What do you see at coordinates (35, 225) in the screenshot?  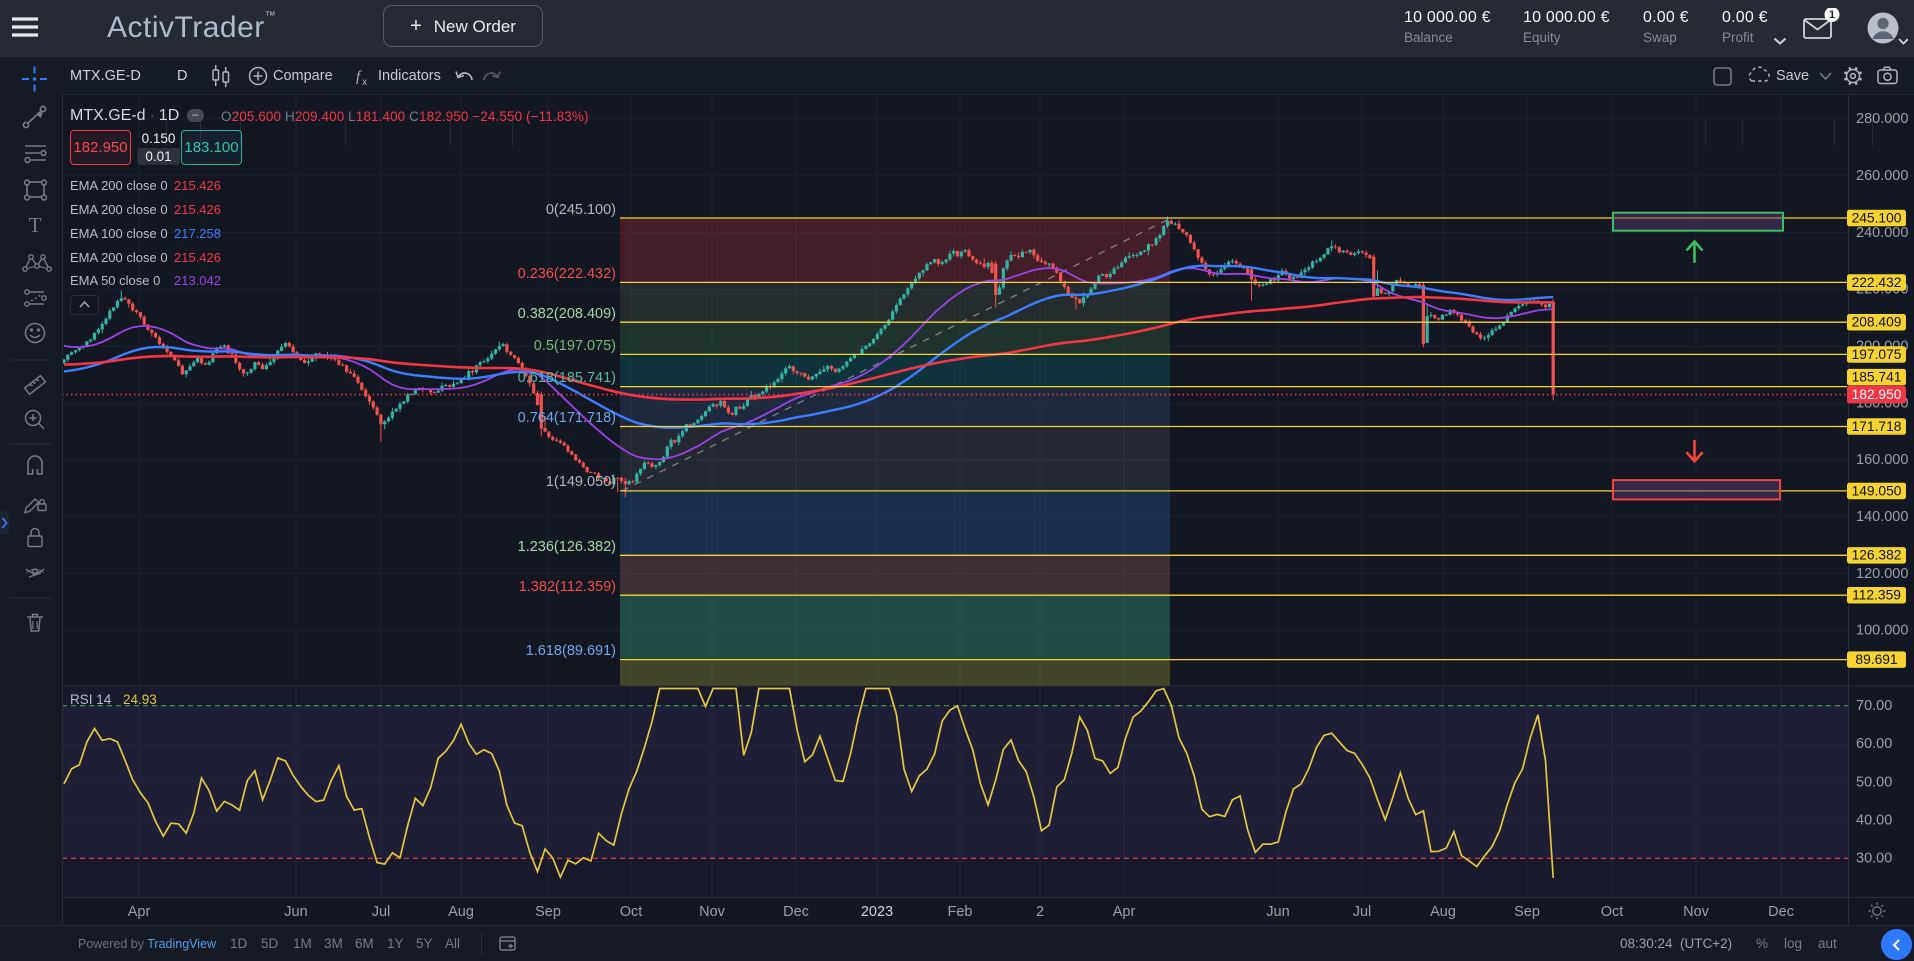 I see `svg-text: T` at bounding box center [35, 225].